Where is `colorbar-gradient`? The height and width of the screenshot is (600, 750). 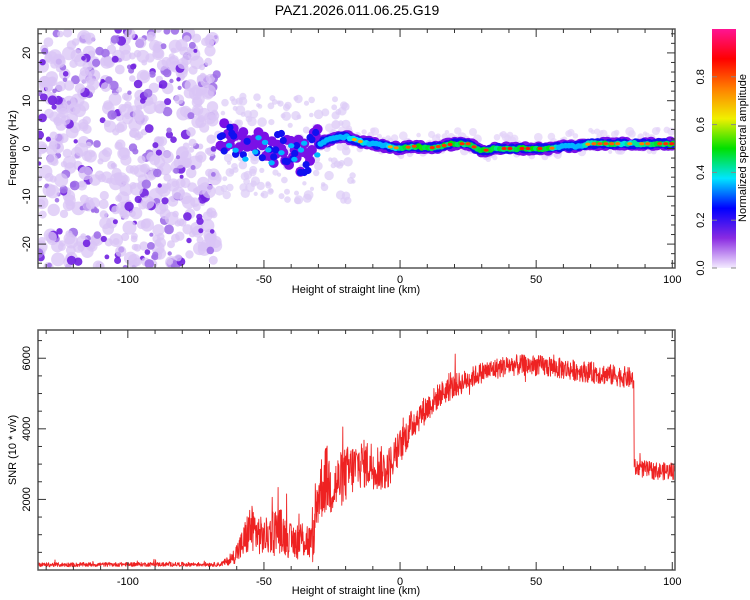 colorbar-gradient is located at coordinates (724, 148).